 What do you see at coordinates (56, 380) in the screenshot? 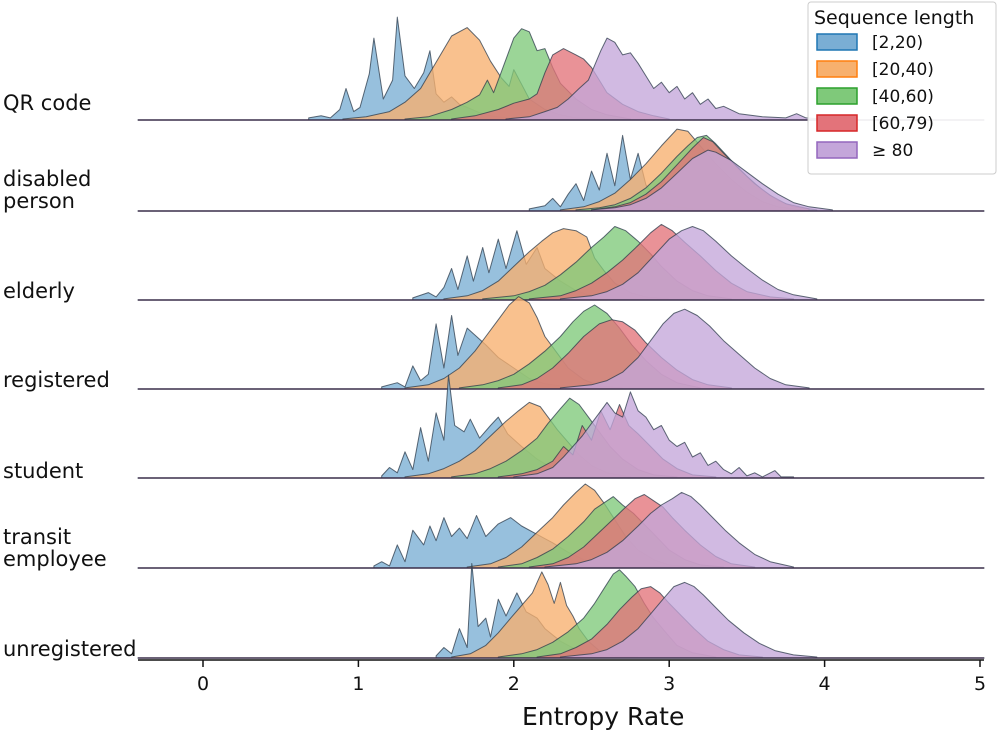
I see `row-label-registered: registered` at bounding box center [56, 380].